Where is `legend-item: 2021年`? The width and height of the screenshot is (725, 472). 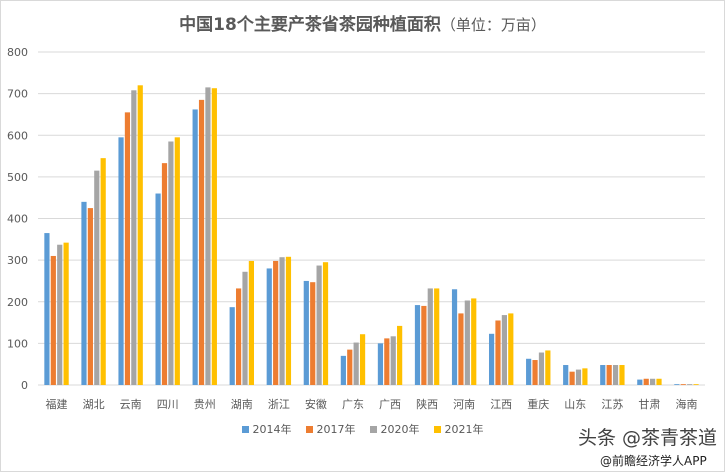
legend-item: 2021年 is located at coordinates (458, 429).